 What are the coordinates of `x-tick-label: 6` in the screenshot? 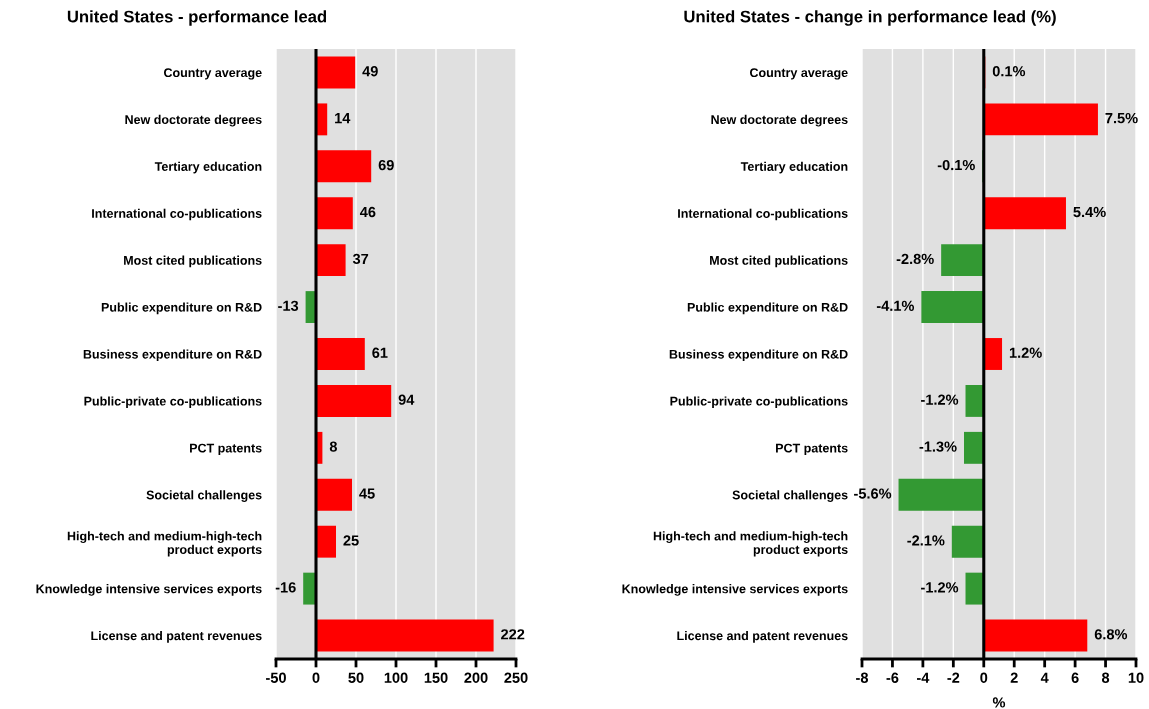 It's located at (1075, 677).